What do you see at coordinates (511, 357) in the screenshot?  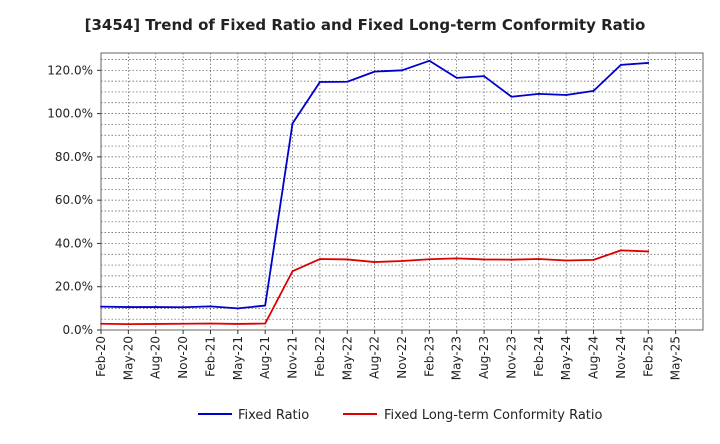 I see `x-tick-label: Nov-23` at bounding box center [511, 357].